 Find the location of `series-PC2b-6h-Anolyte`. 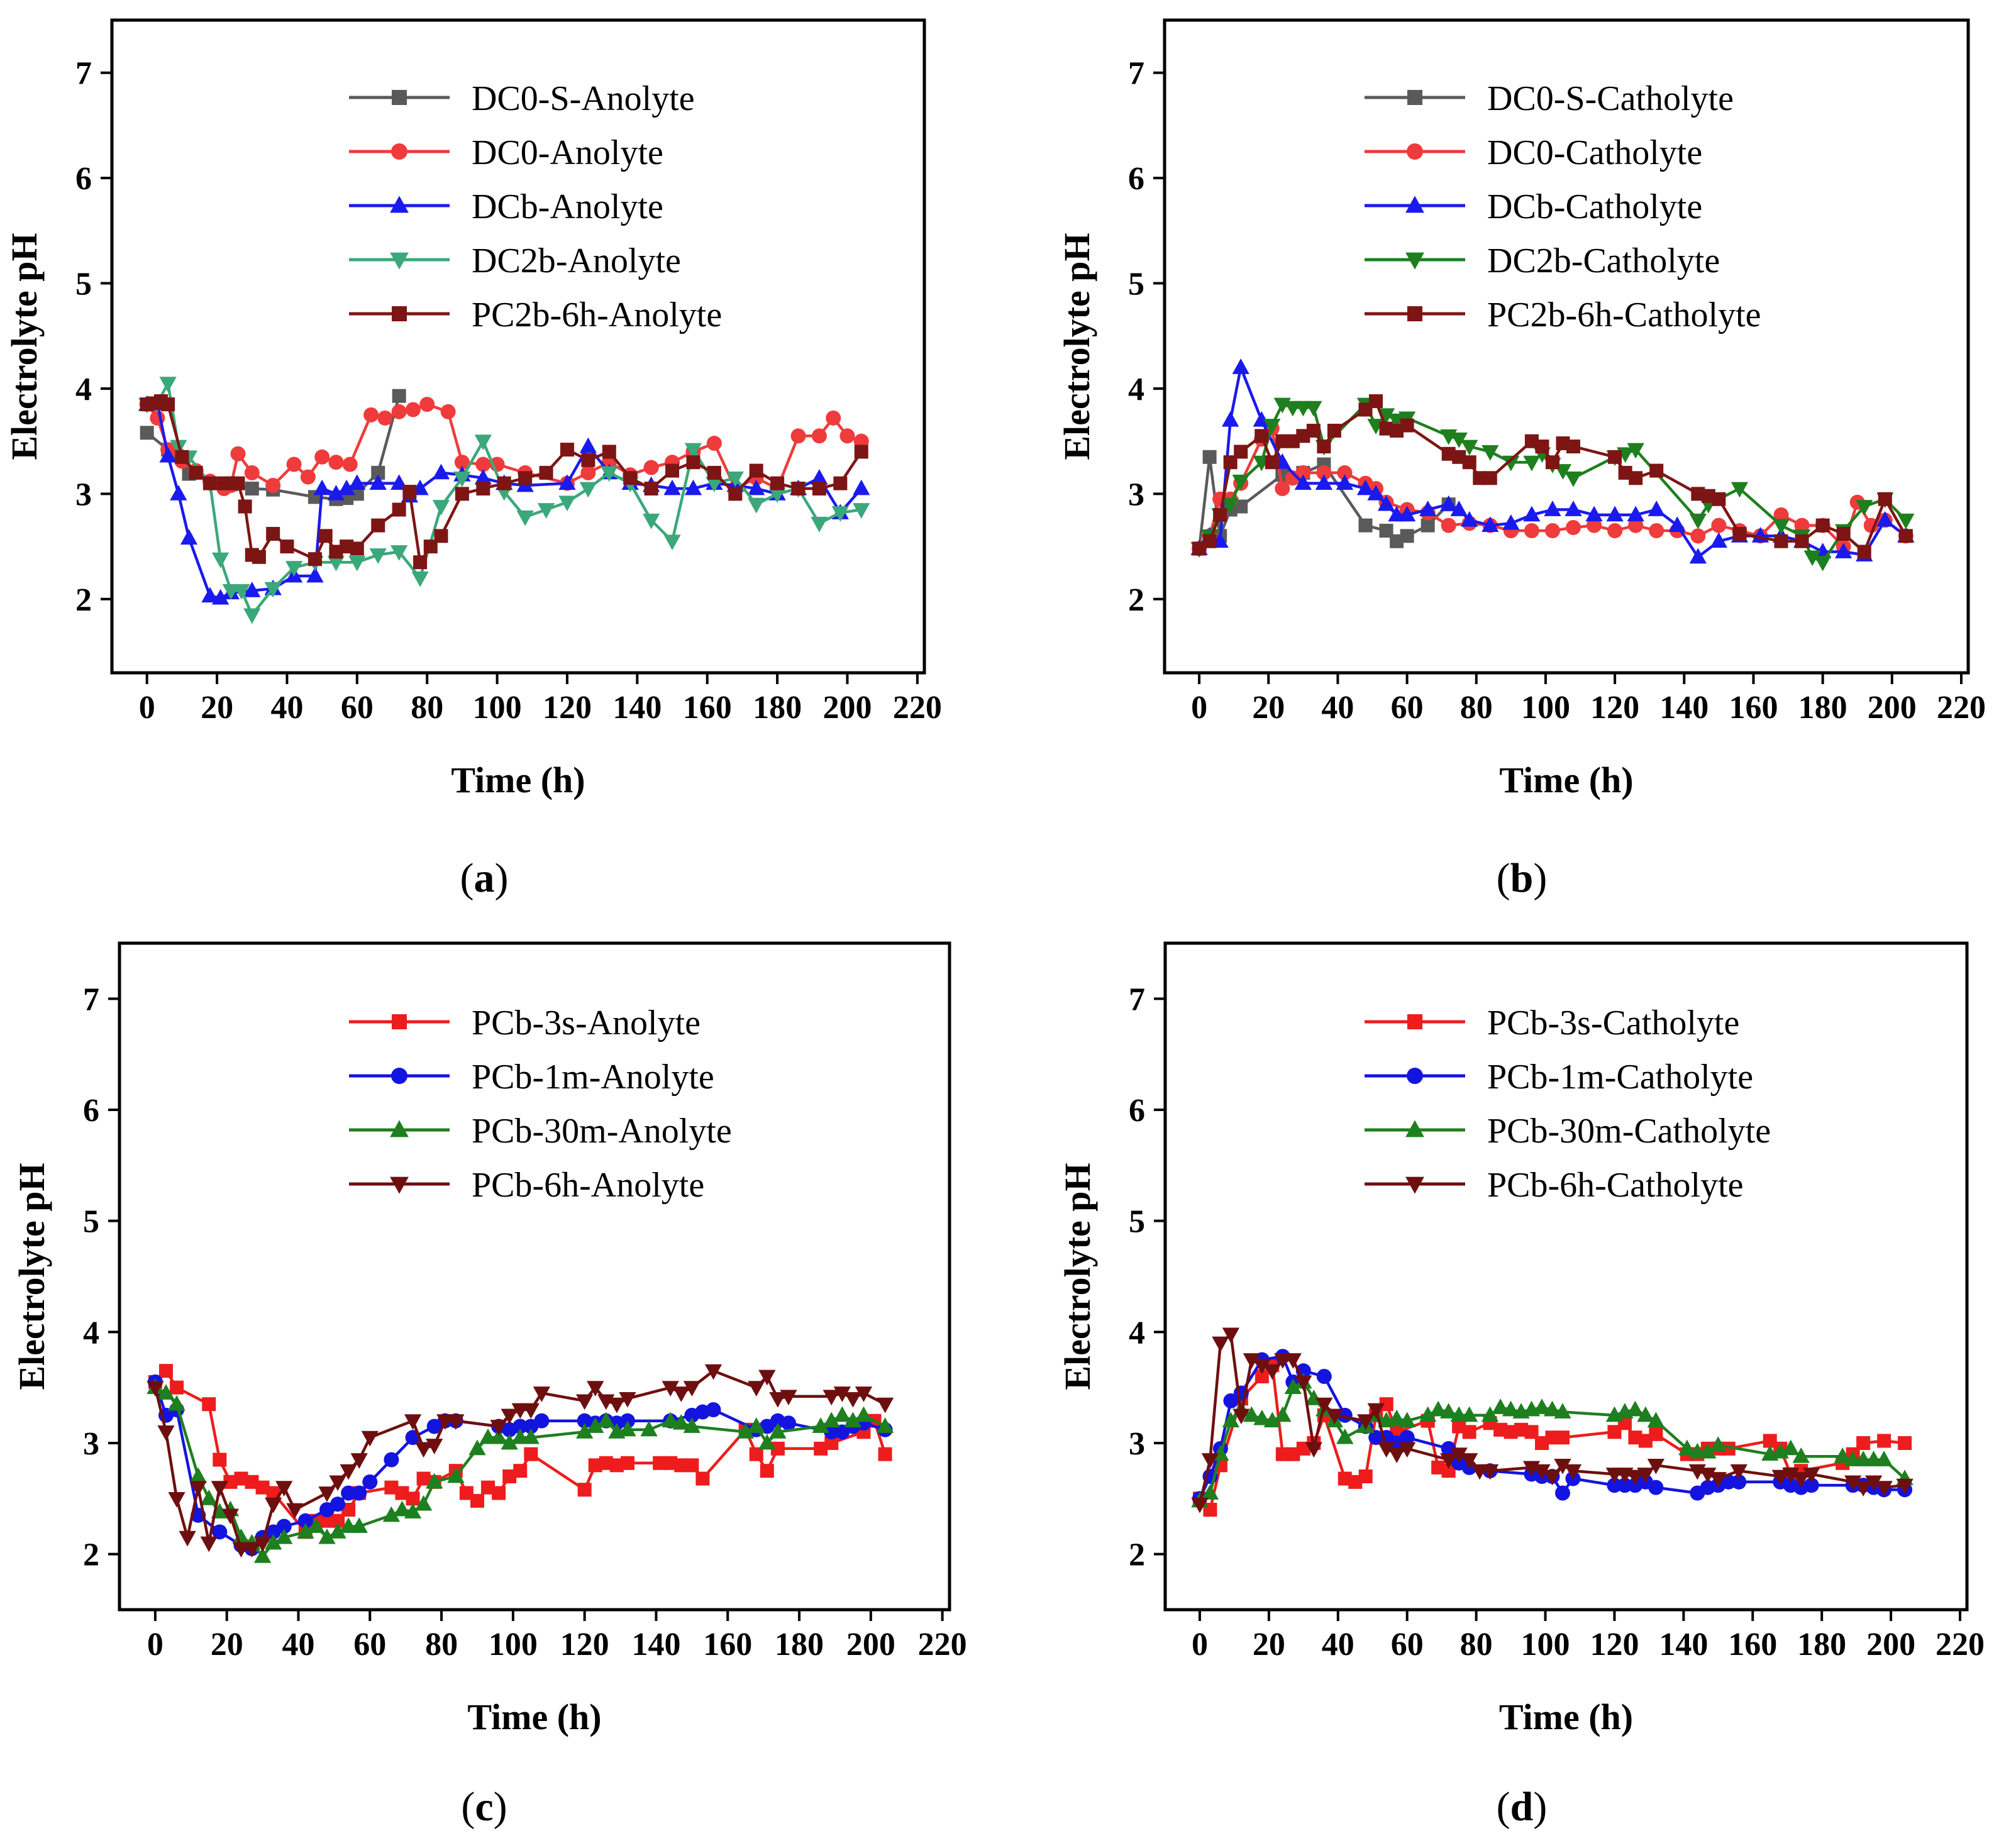

series-PC2b-6h-Anolyte is located at coordinates (504, 482).